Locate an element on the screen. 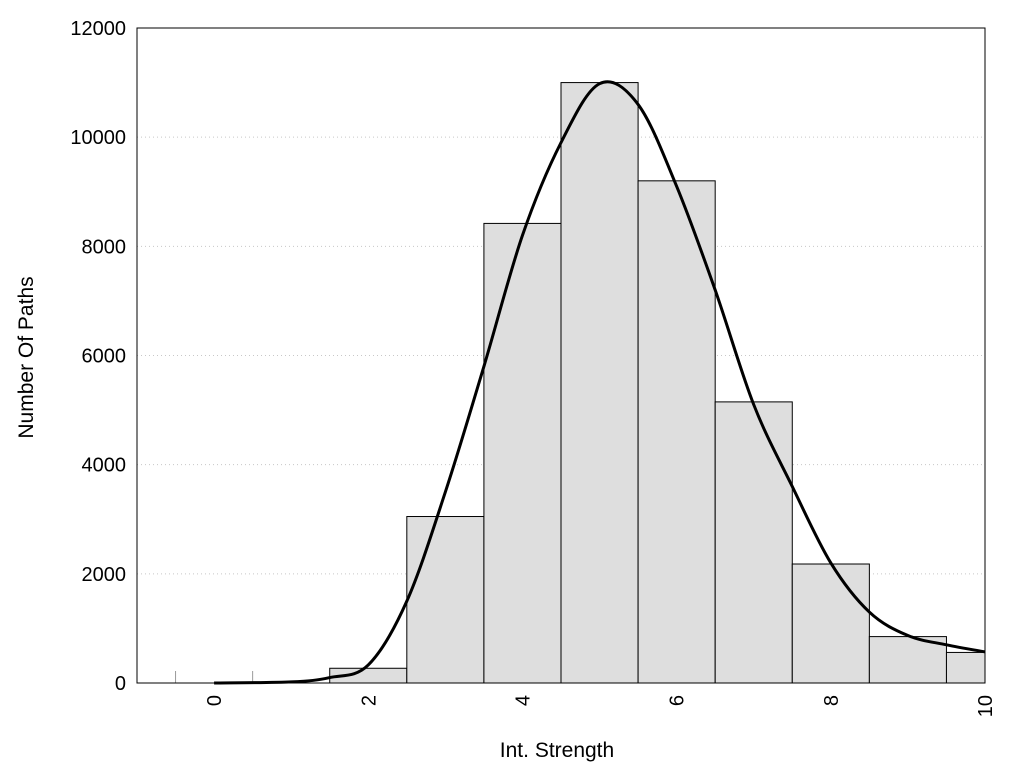  y-axis-ticks: 0 2000 4000 6000 8000 10000 12000 is located at coordinates (98, 356).